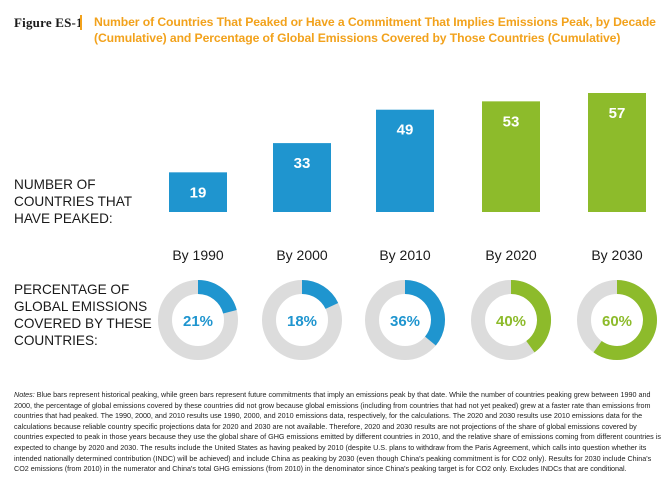  Describe the element at coordinates (405, 255) in the screenshot. I see `category-label-2: By 2010` at that location.